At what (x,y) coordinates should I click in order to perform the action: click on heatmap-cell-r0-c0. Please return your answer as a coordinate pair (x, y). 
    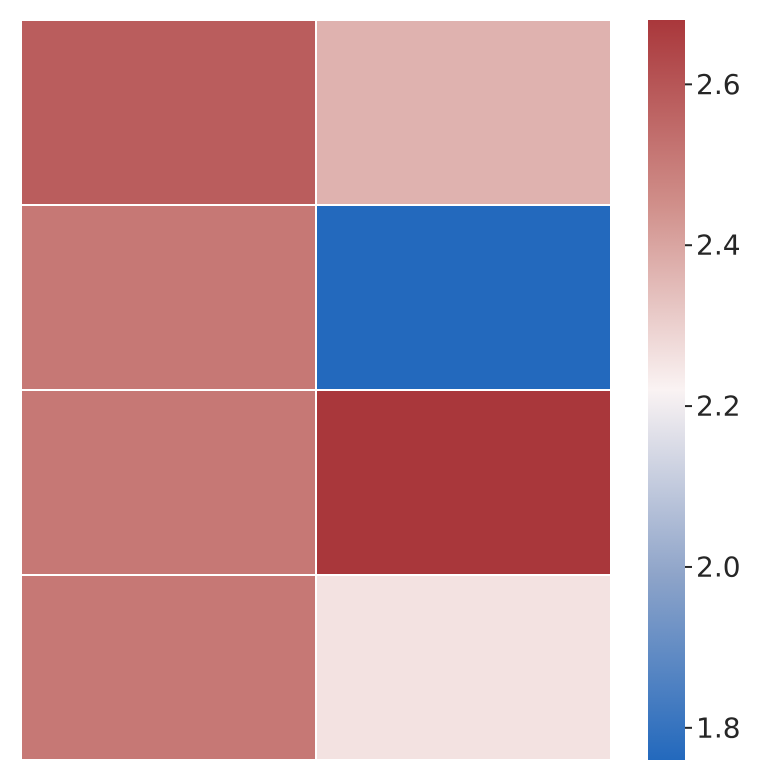
    Looking at the image, I should click on (168, 112).